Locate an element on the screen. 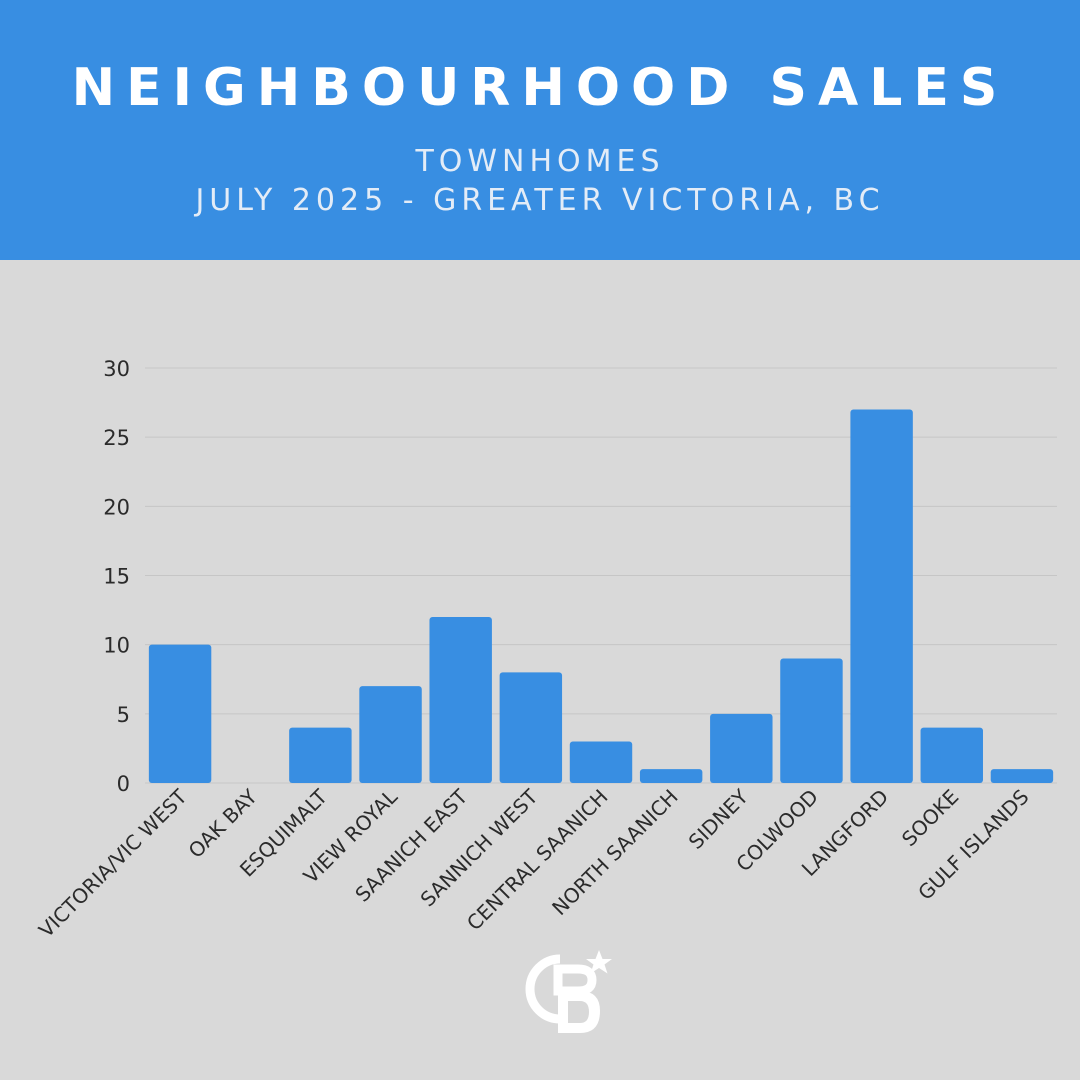 This screenshot has width=1080, height=1080. x-tick-label: SANNICH WEST is located at coordinates (479, 847).